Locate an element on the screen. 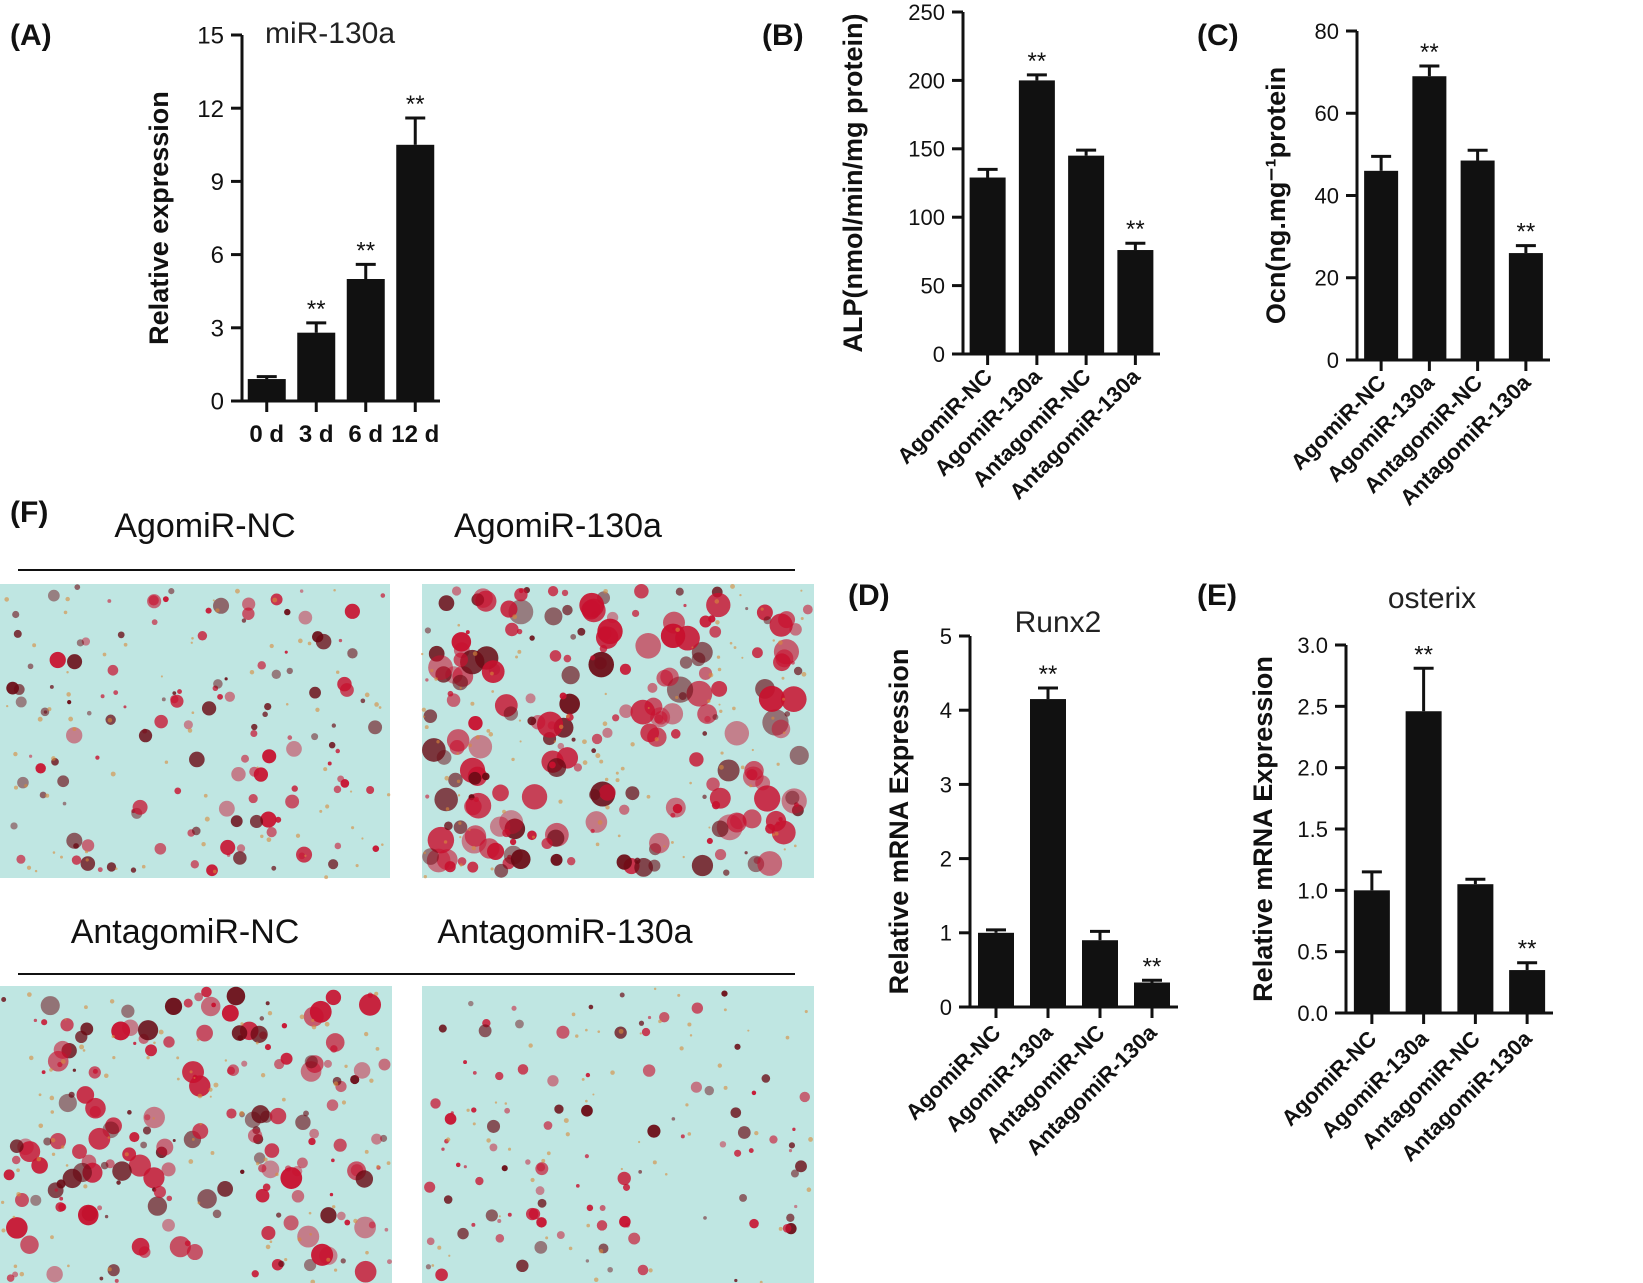  y-axis-label: Ocn(ng.mg⁻¹protein is located at coordinates (1276, 195).